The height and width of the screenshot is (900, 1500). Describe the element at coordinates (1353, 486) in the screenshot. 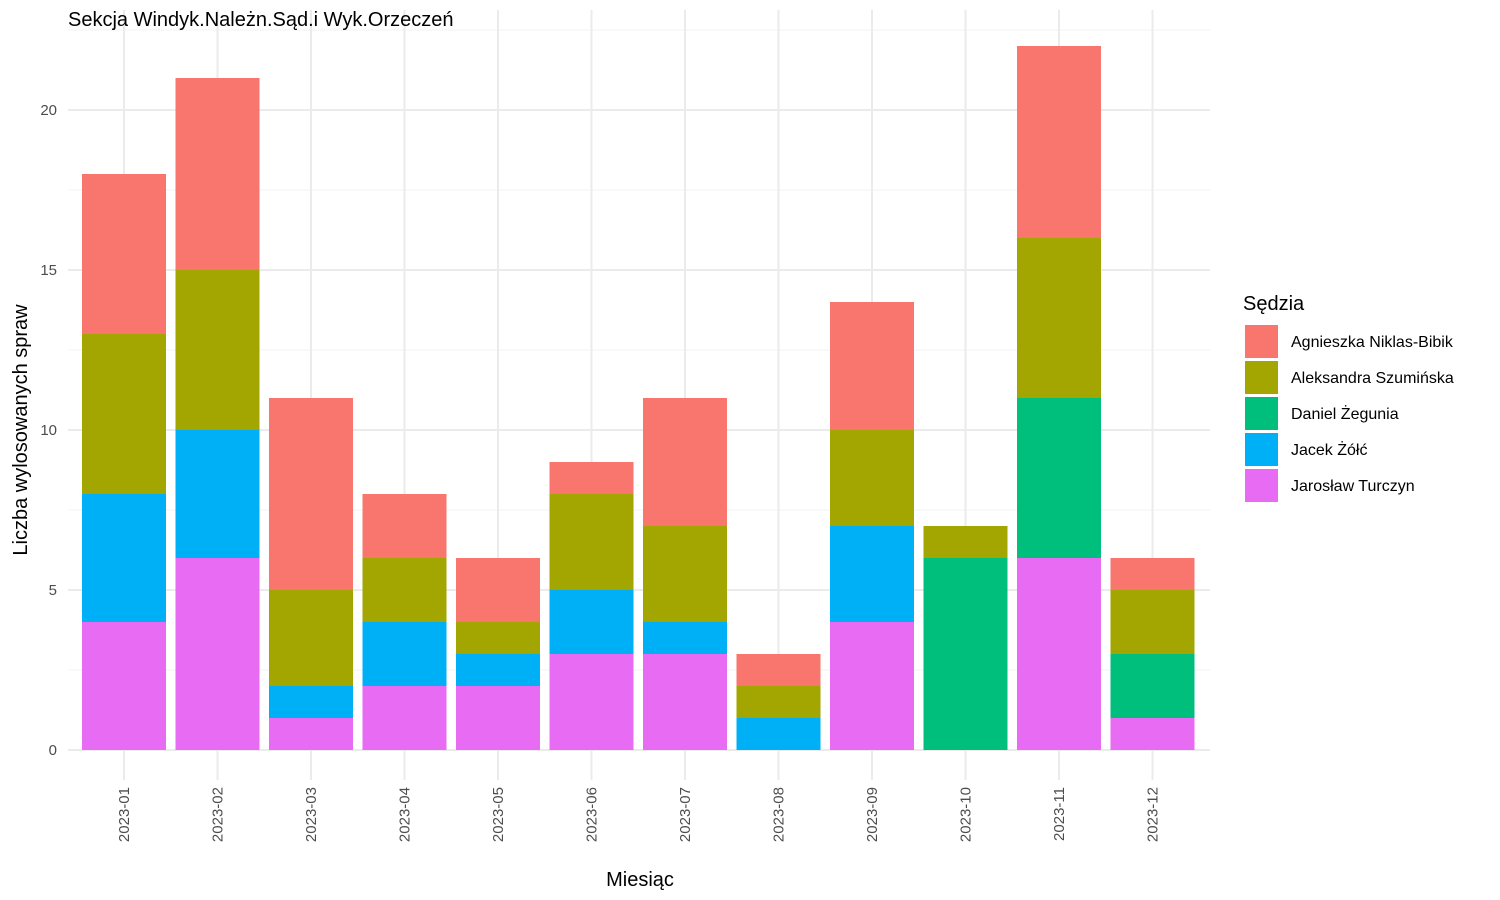

I see `legend-label: Jarosław Turczyn` at that location.